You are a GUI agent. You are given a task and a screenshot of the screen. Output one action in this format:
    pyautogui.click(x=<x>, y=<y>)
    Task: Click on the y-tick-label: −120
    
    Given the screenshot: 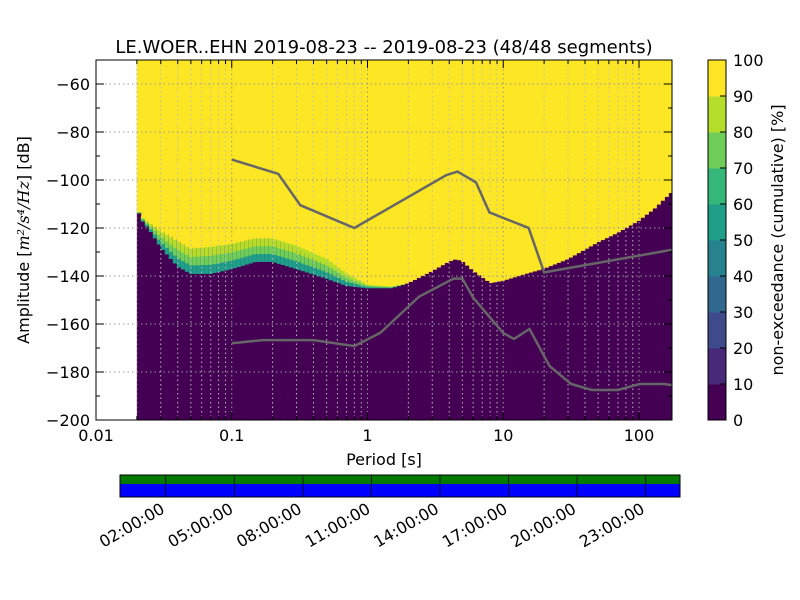 What is the action you would take?
    pyautogui.click(x=68, y=228)
    